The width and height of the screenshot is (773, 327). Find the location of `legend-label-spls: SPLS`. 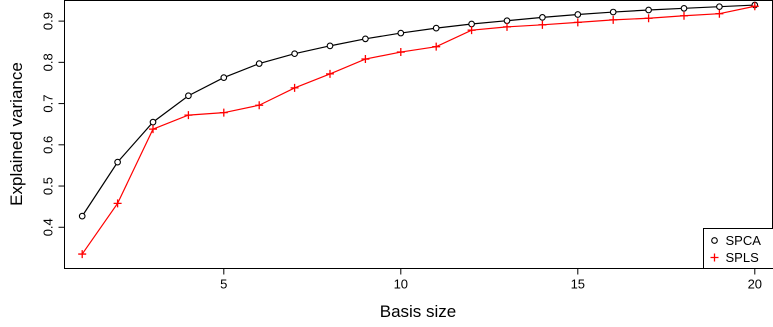

legend-label-spls: SPLS is located at coordinates (743, 257).